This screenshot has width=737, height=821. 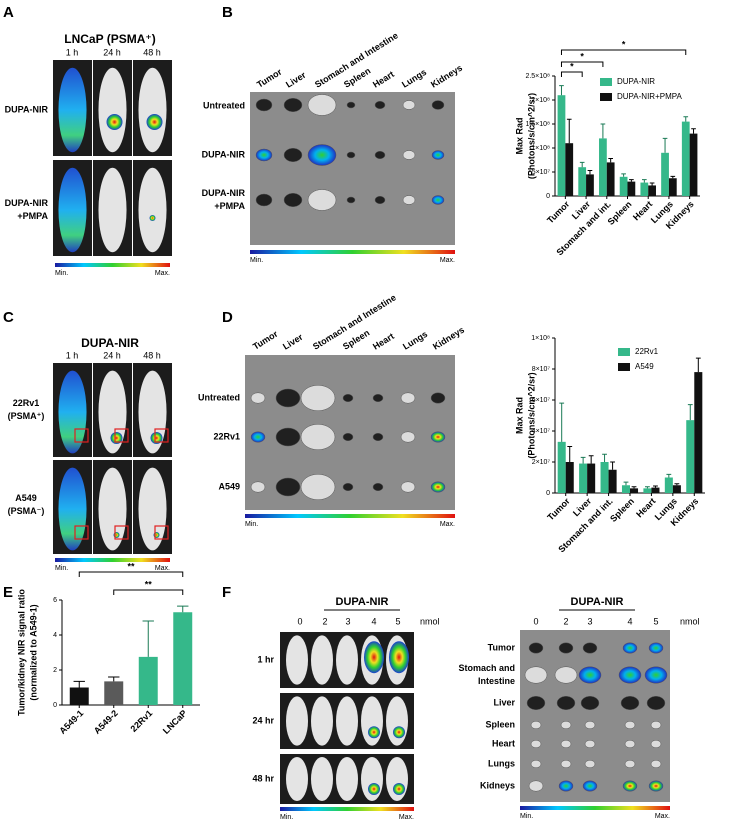 I want to click on column-label: 1 h, so click(x=72, y=52).